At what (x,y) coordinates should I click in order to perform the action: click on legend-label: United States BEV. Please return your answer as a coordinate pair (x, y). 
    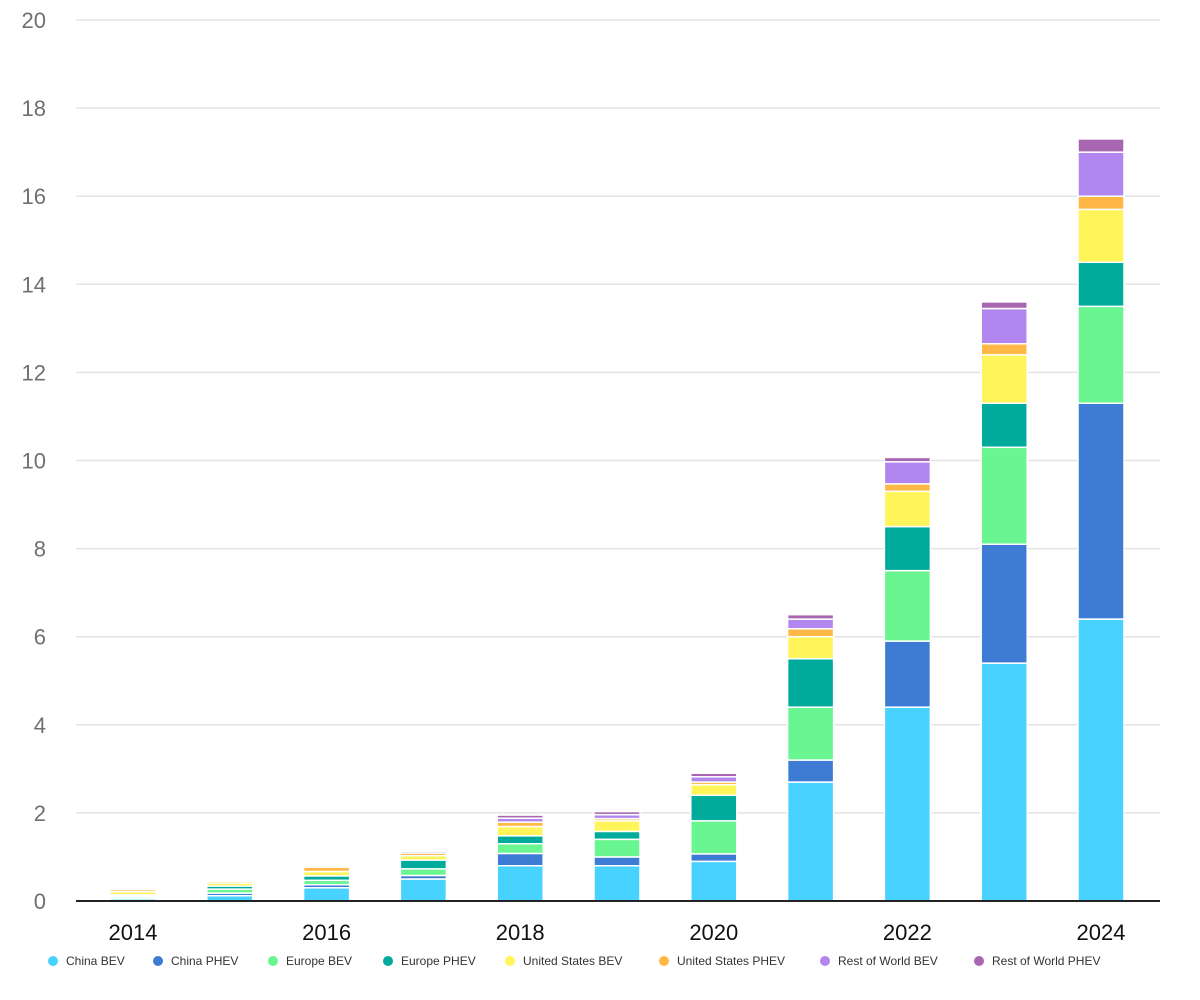
    Looking at the image, I should click on (573, 961).